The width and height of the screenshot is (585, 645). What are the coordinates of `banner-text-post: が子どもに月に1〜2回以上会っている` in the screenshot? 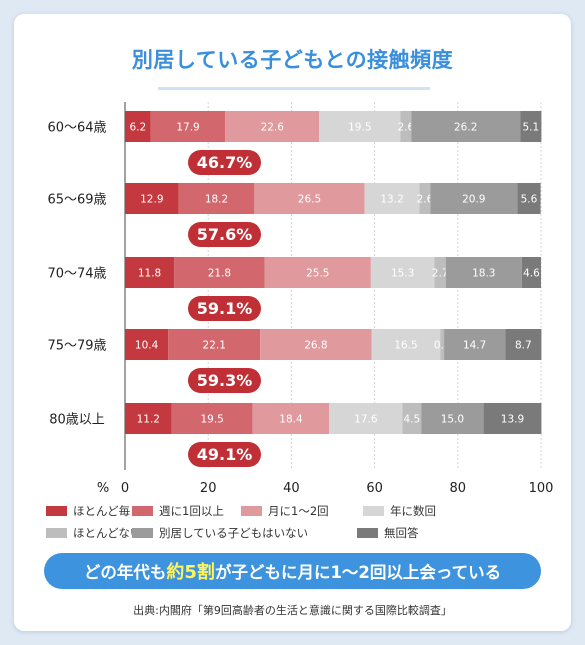 It's located at (358, 572).